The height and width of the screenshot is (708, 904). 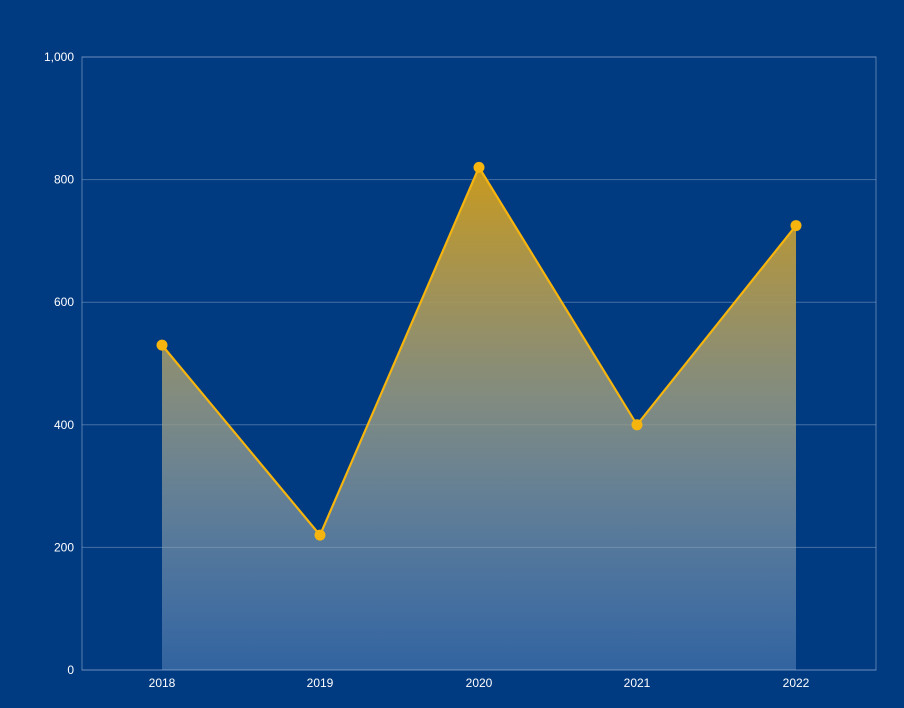 I want to click on x-axis: 2018 2019 2020 2021 2022, so click(x=479, y=683).